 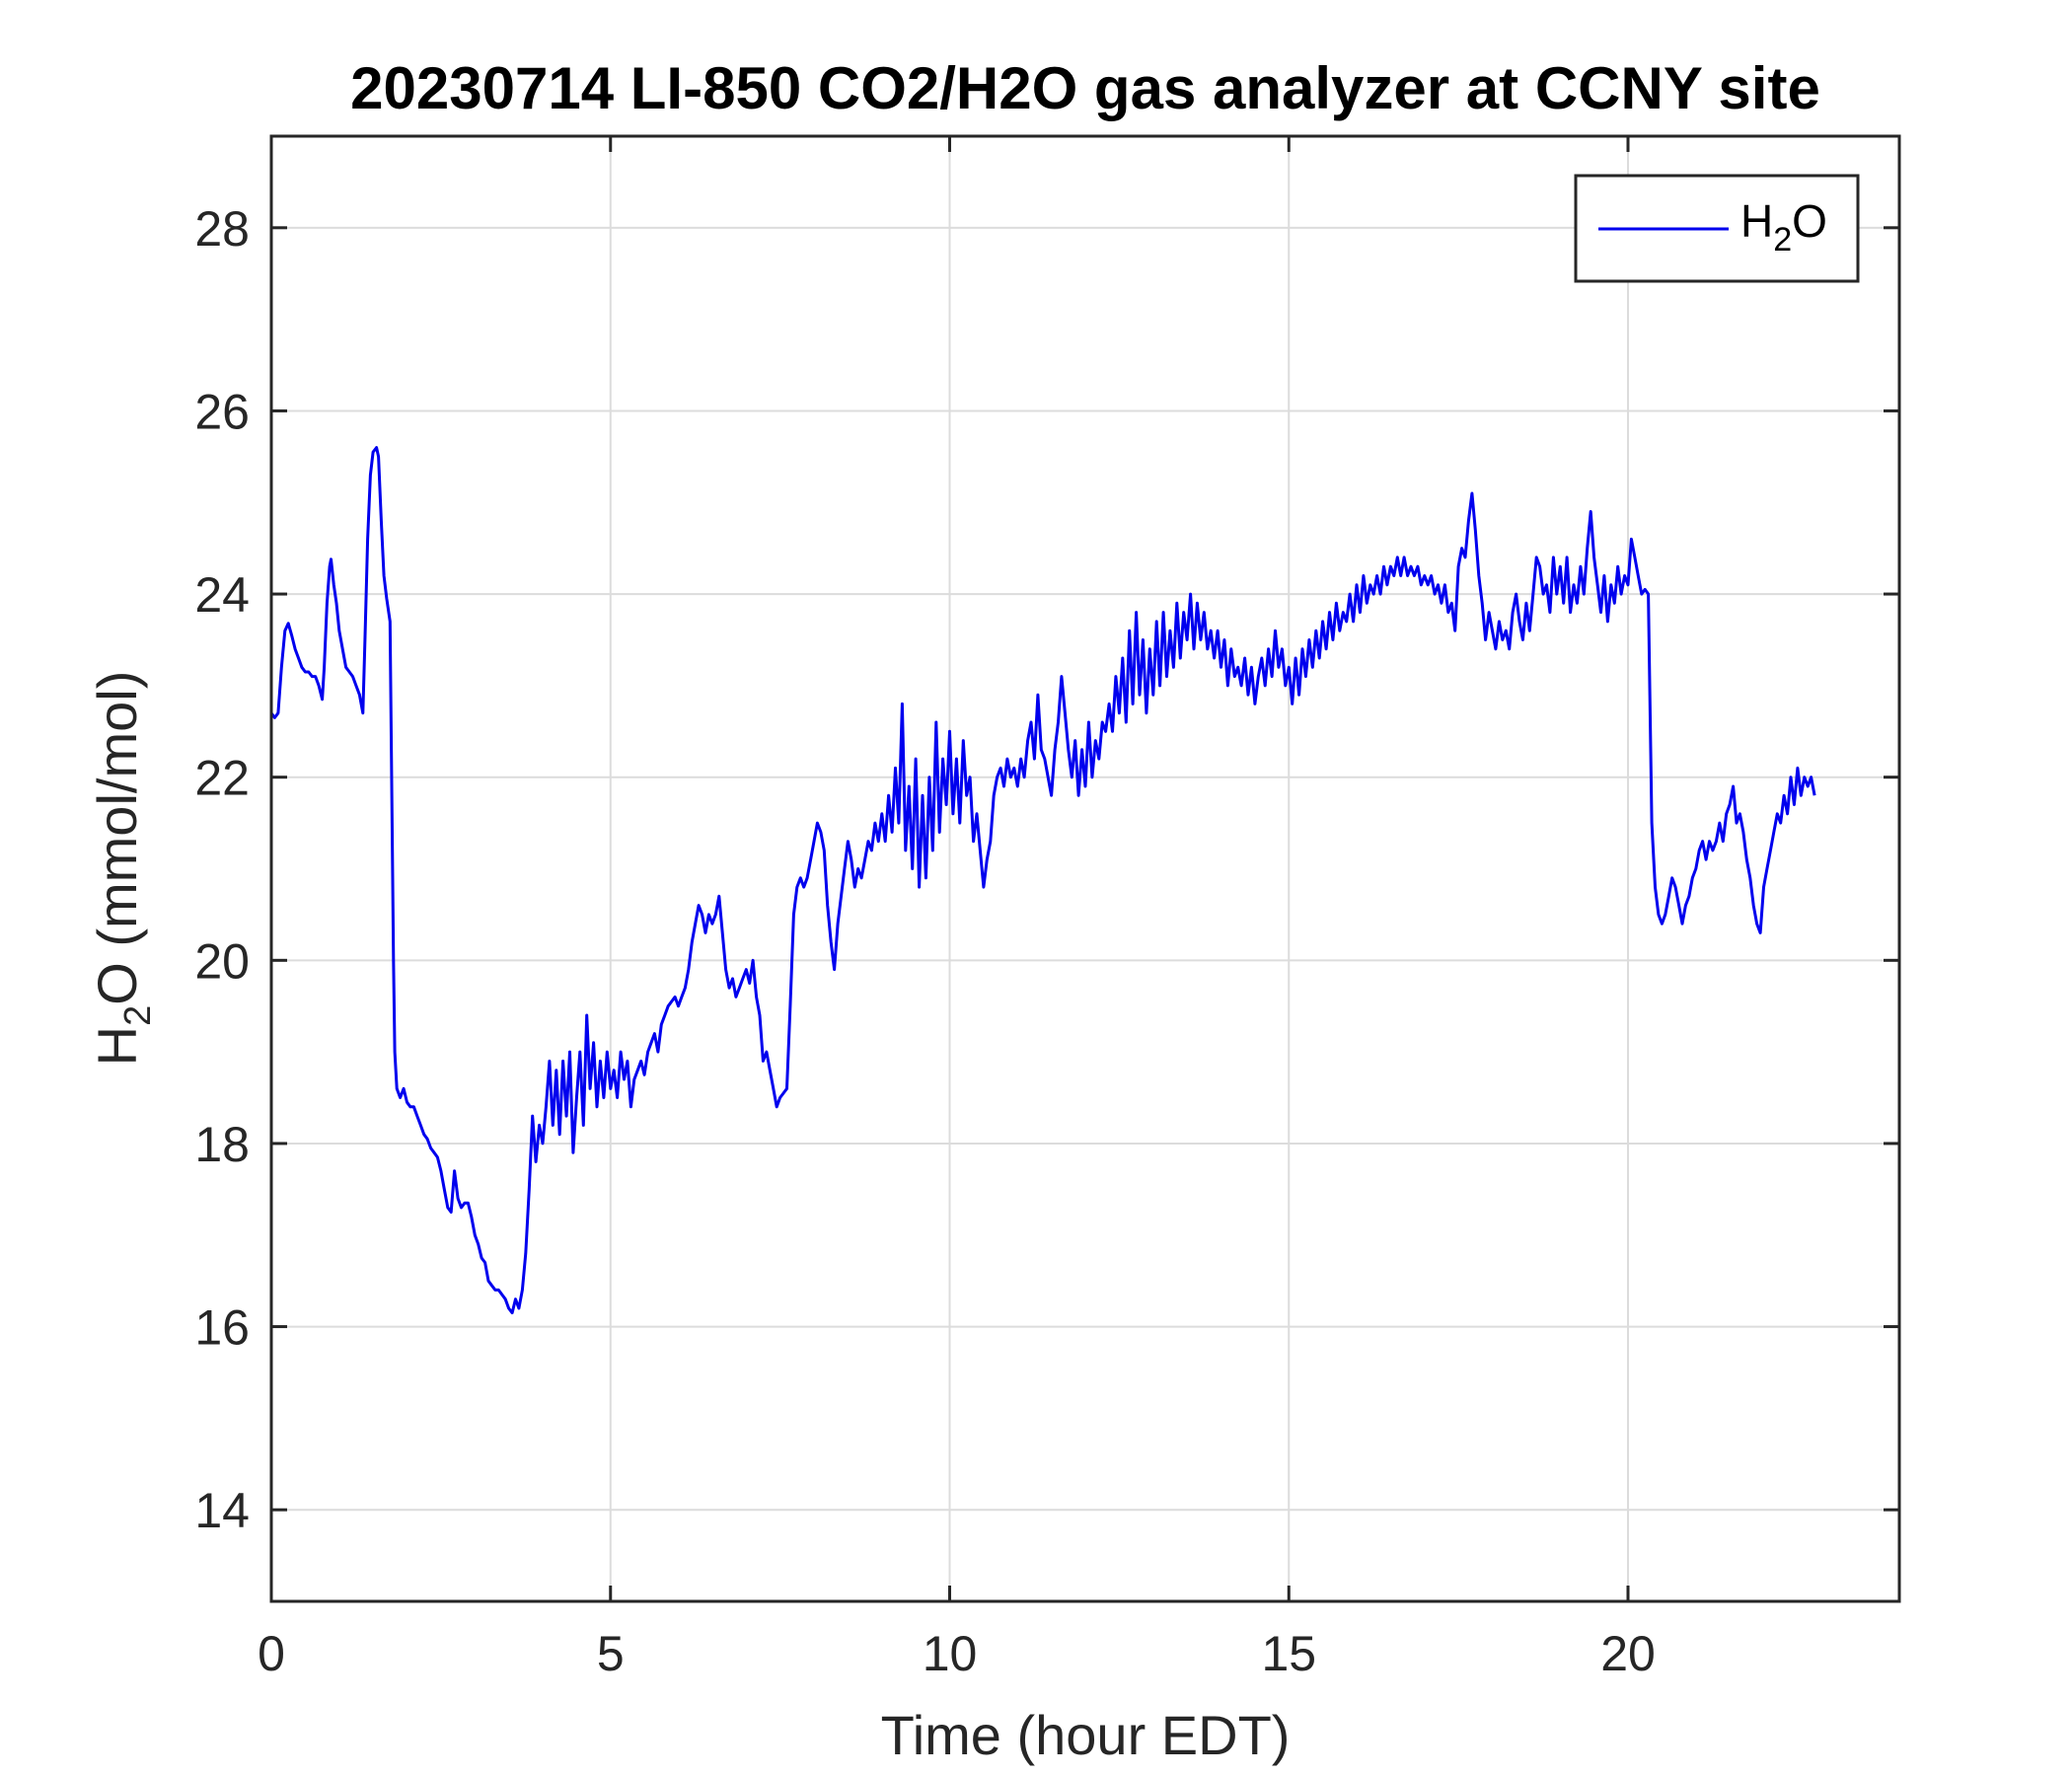 What do you see at coordinates (222, 595) in the screenshot?
I see `y-tick-label: 24` at bounding box center [222, 595].